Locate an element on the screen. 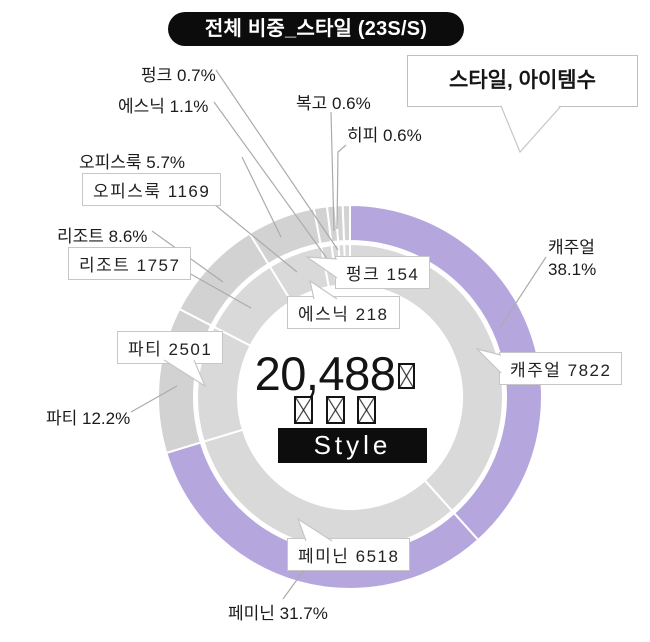  label-party-percent: 파티 12.2% is located at coordinates (88, 418).